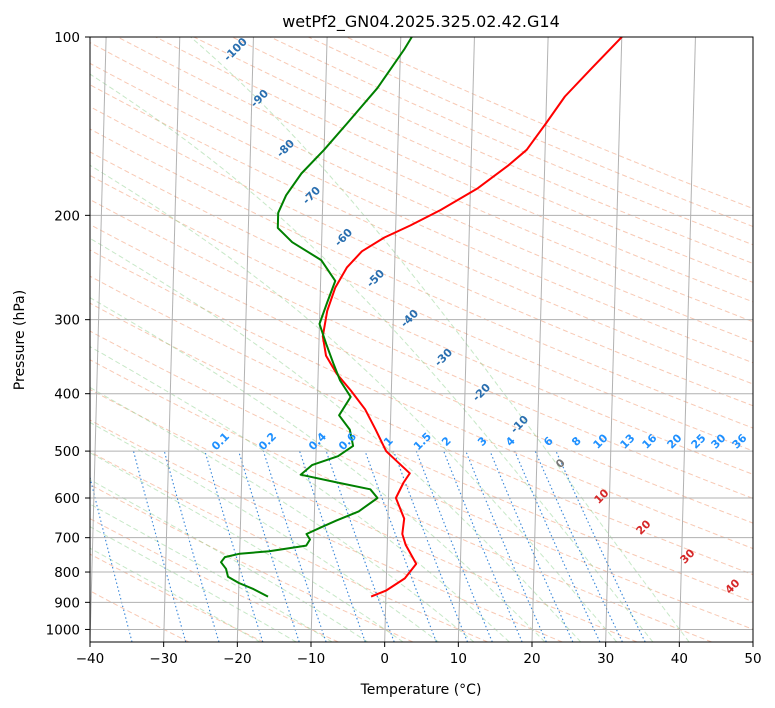  I want to click on x-tick-label: 40, so click(679, 659).